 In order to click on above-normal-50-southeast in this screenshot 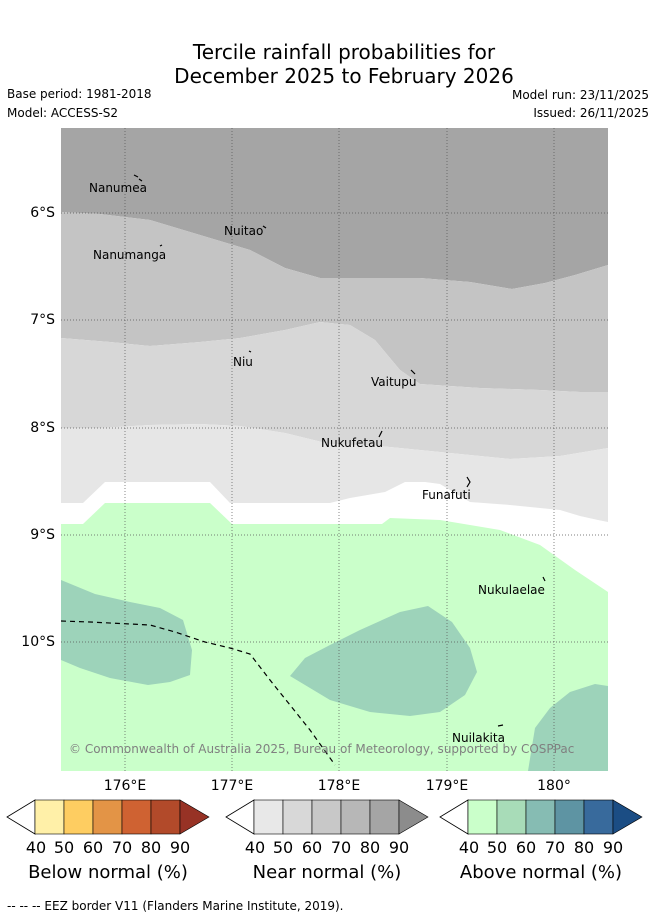, I will do `click(568, 727)`.